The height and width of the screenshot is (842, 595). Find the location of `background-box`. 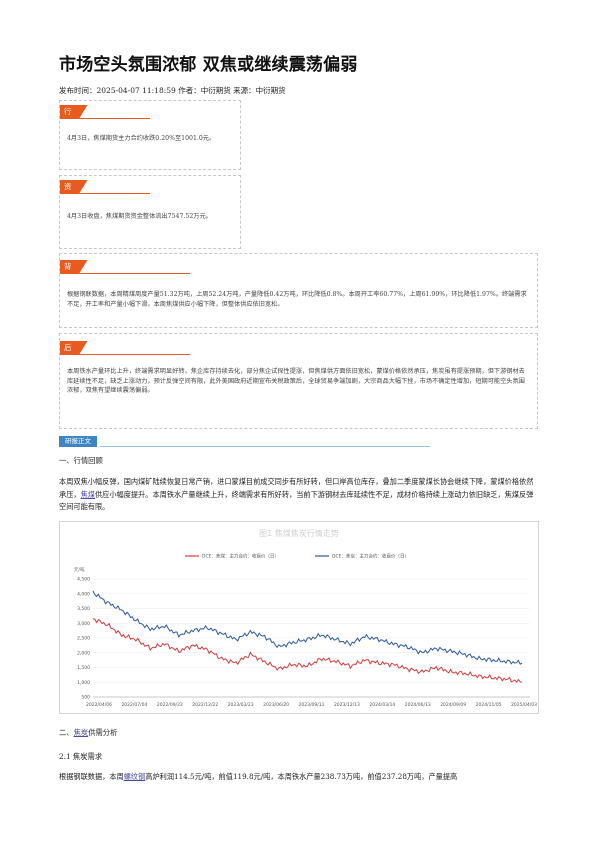

background-box is located at coordinates (298, 290).